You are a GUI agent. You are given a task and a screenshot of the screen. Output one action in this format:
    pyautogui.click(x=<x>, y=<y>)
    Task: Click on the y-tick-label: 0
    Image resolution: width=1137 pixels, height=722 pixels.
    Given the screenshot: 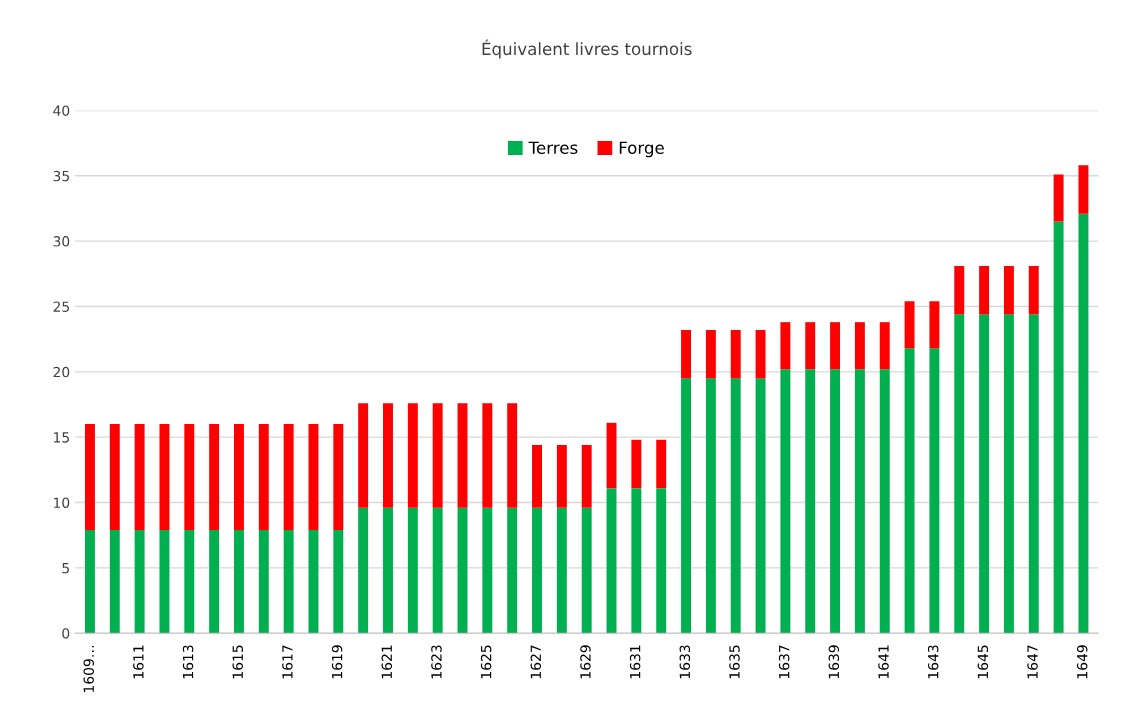 What is the action you would take?
    pyautogui.click(x=66, y=633)
    